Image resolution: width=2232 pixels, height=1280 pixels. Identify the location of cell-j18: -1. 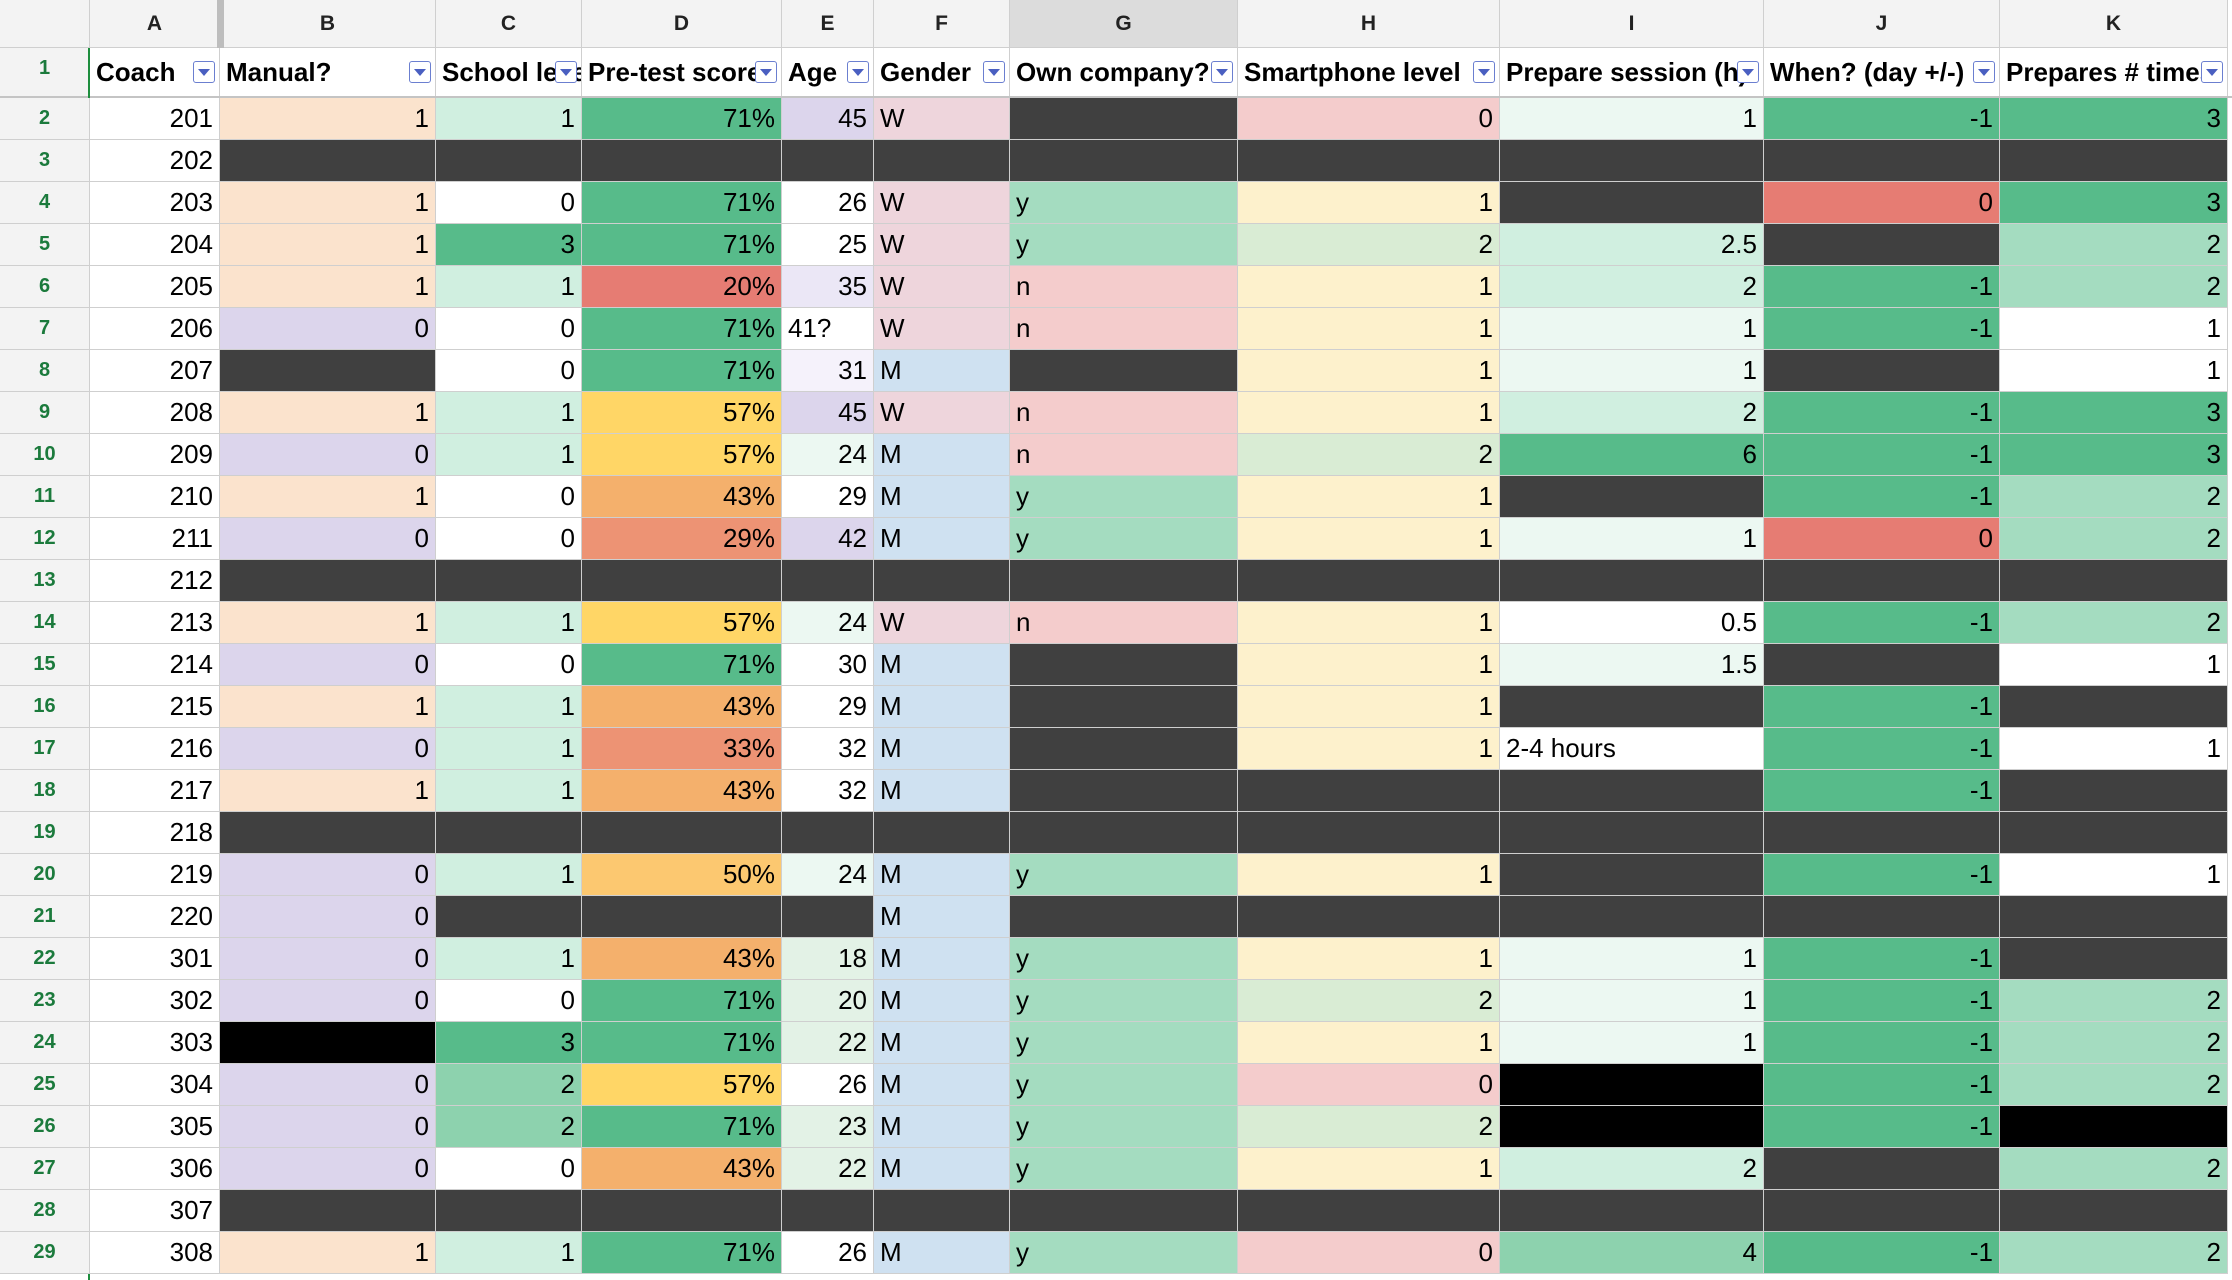
(1882, 791).